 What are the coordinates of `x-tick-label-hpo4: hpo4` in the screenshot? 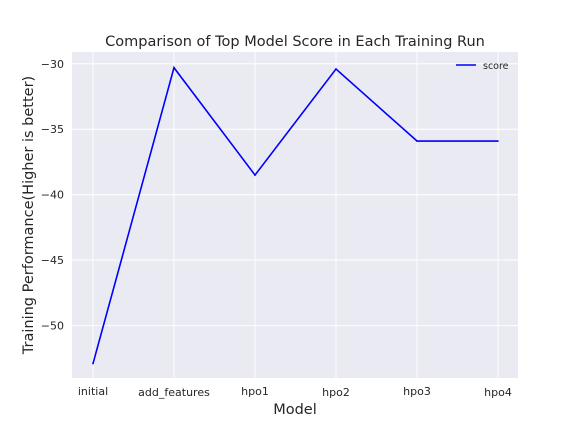 It's located at (498, 392).